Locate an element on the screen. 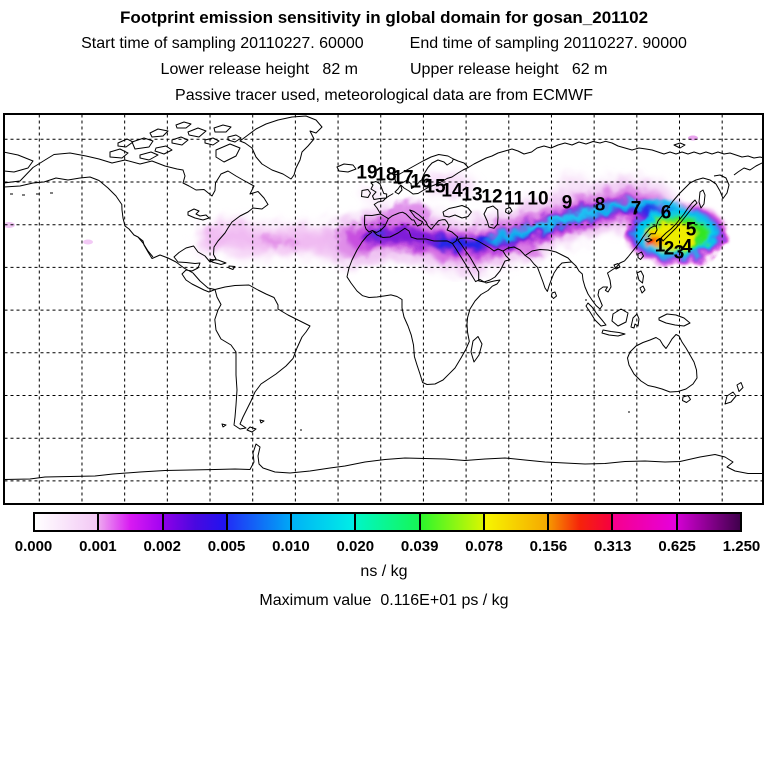 This screenshot has height=768, width=768. colorbar-tick-0.078: 0.078 is located at coordinates (484, 546).